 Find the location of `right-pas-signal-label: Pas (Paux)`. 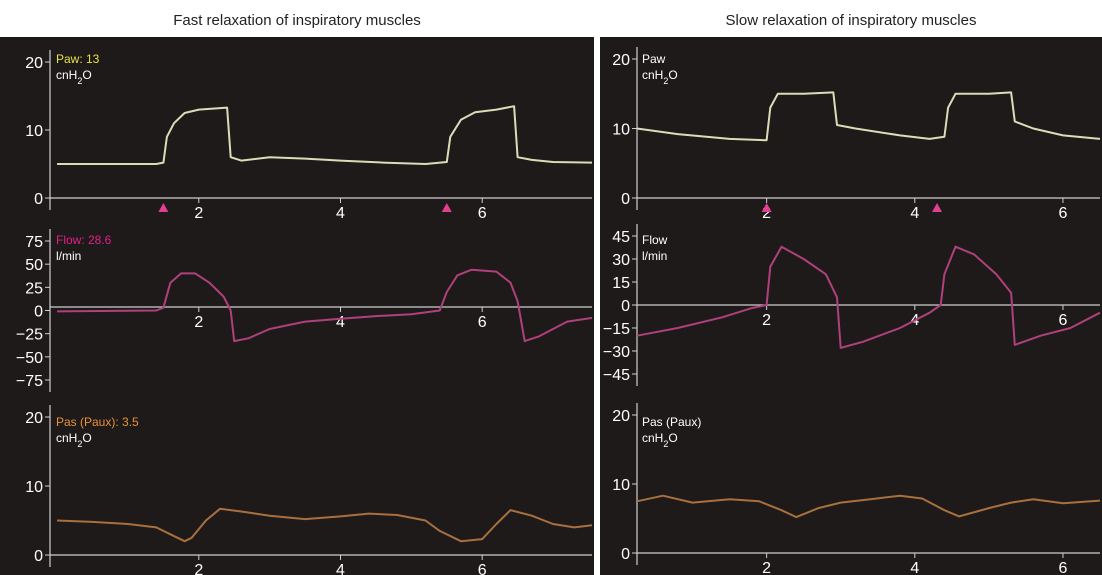

right-pas-signal-label: Pas (Paux) is located at coordinates (671, 422).